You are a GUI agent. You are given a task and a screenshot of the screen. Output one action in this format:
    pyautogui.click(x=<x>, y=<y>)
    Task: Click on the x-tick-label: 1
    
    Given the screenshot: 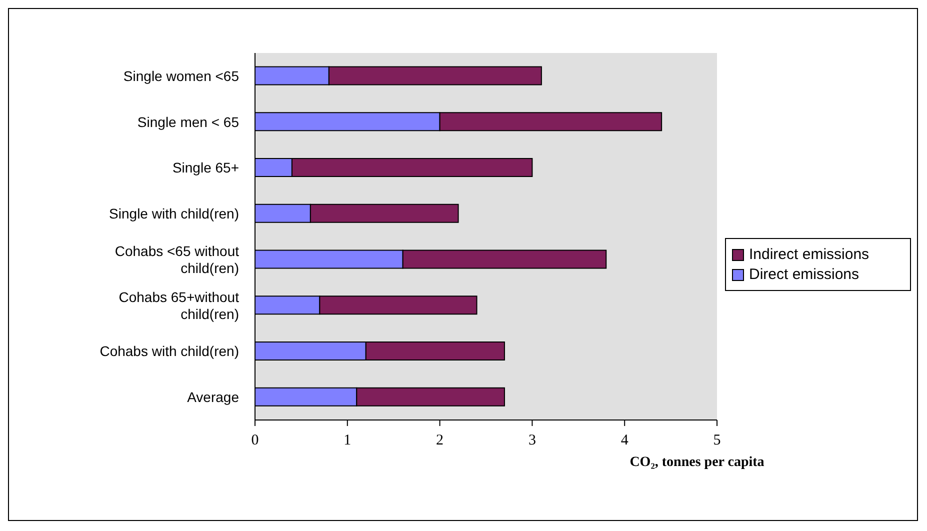 What is the action you would take?
    pyautogui.click(x=348, y=440)
    